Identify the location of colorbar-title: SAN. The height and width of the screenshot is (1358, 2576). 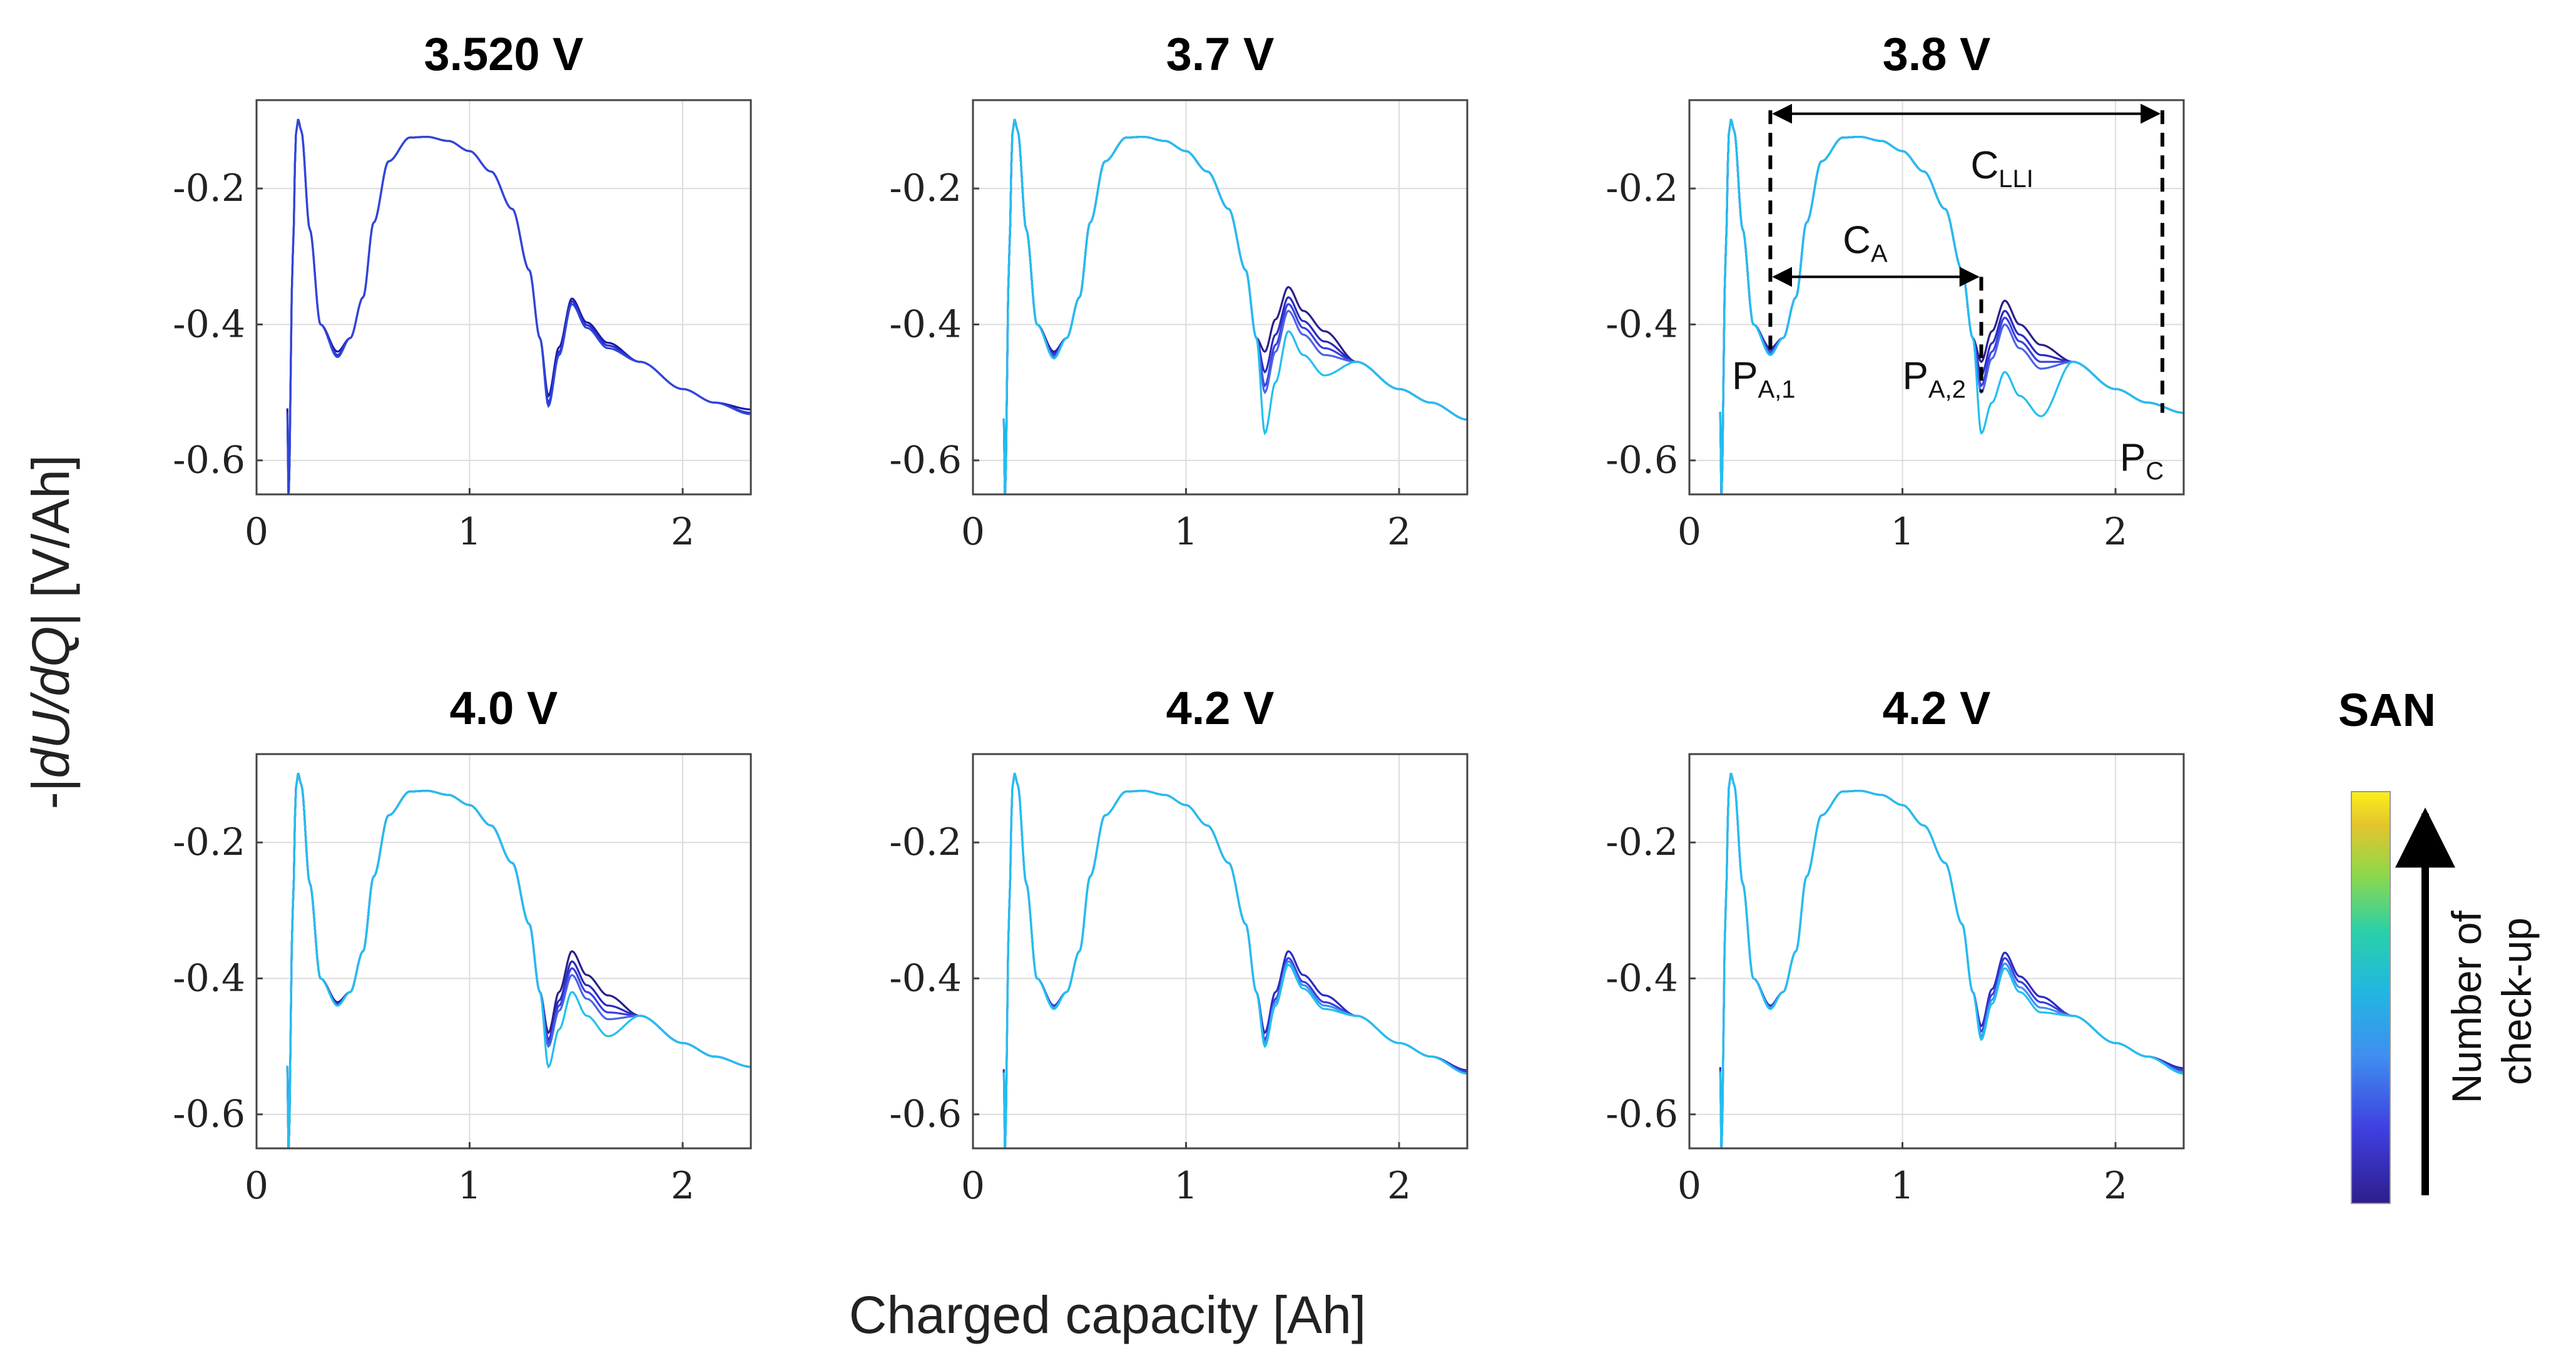
(2387, 710).